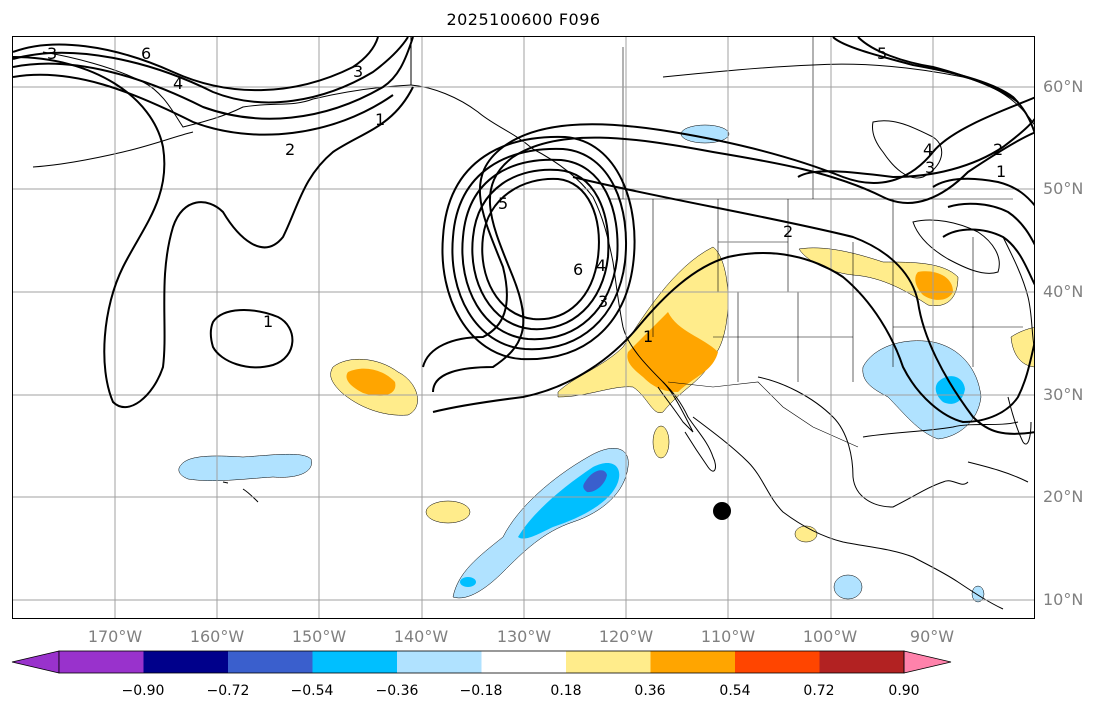 The height and width of the screenshot is (712, 1105). I want to click on coastline-aleutians, so click(113, 149).